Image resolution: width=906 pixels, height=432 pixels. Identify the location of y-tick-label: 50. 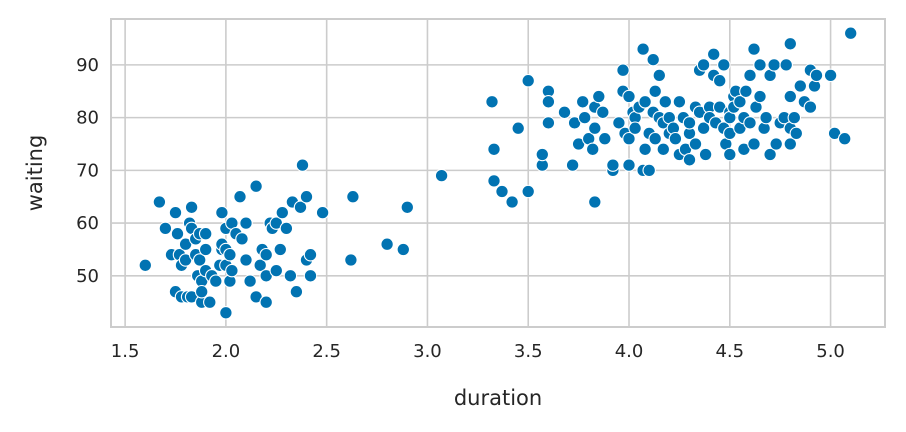
(87, 276).